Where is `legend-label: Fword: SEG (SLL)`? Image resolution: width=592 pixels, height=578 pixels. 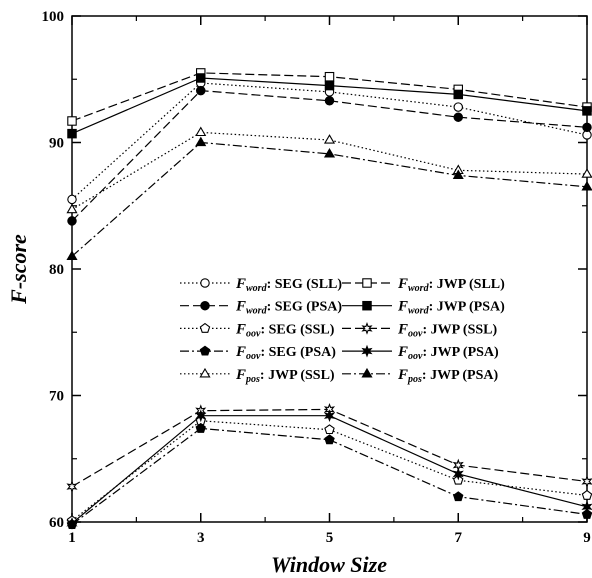 legend-label: Fword: SEG (SLL) is located at coordinates (288, 285).